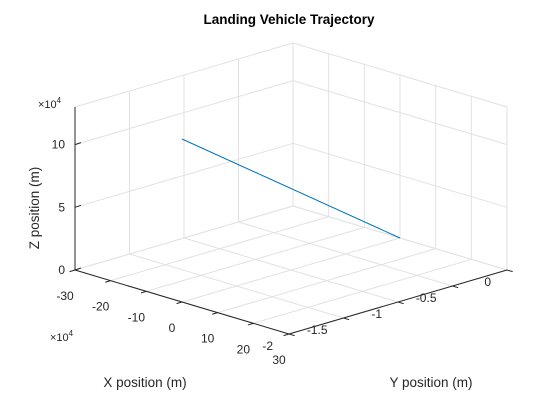 Image resolution: width=560 pixels, height=420 pixels. What do you see at coordinates (172, 328) in the screenshot?
I see `y-tick-label: 0` at bounding box center [172, 328].